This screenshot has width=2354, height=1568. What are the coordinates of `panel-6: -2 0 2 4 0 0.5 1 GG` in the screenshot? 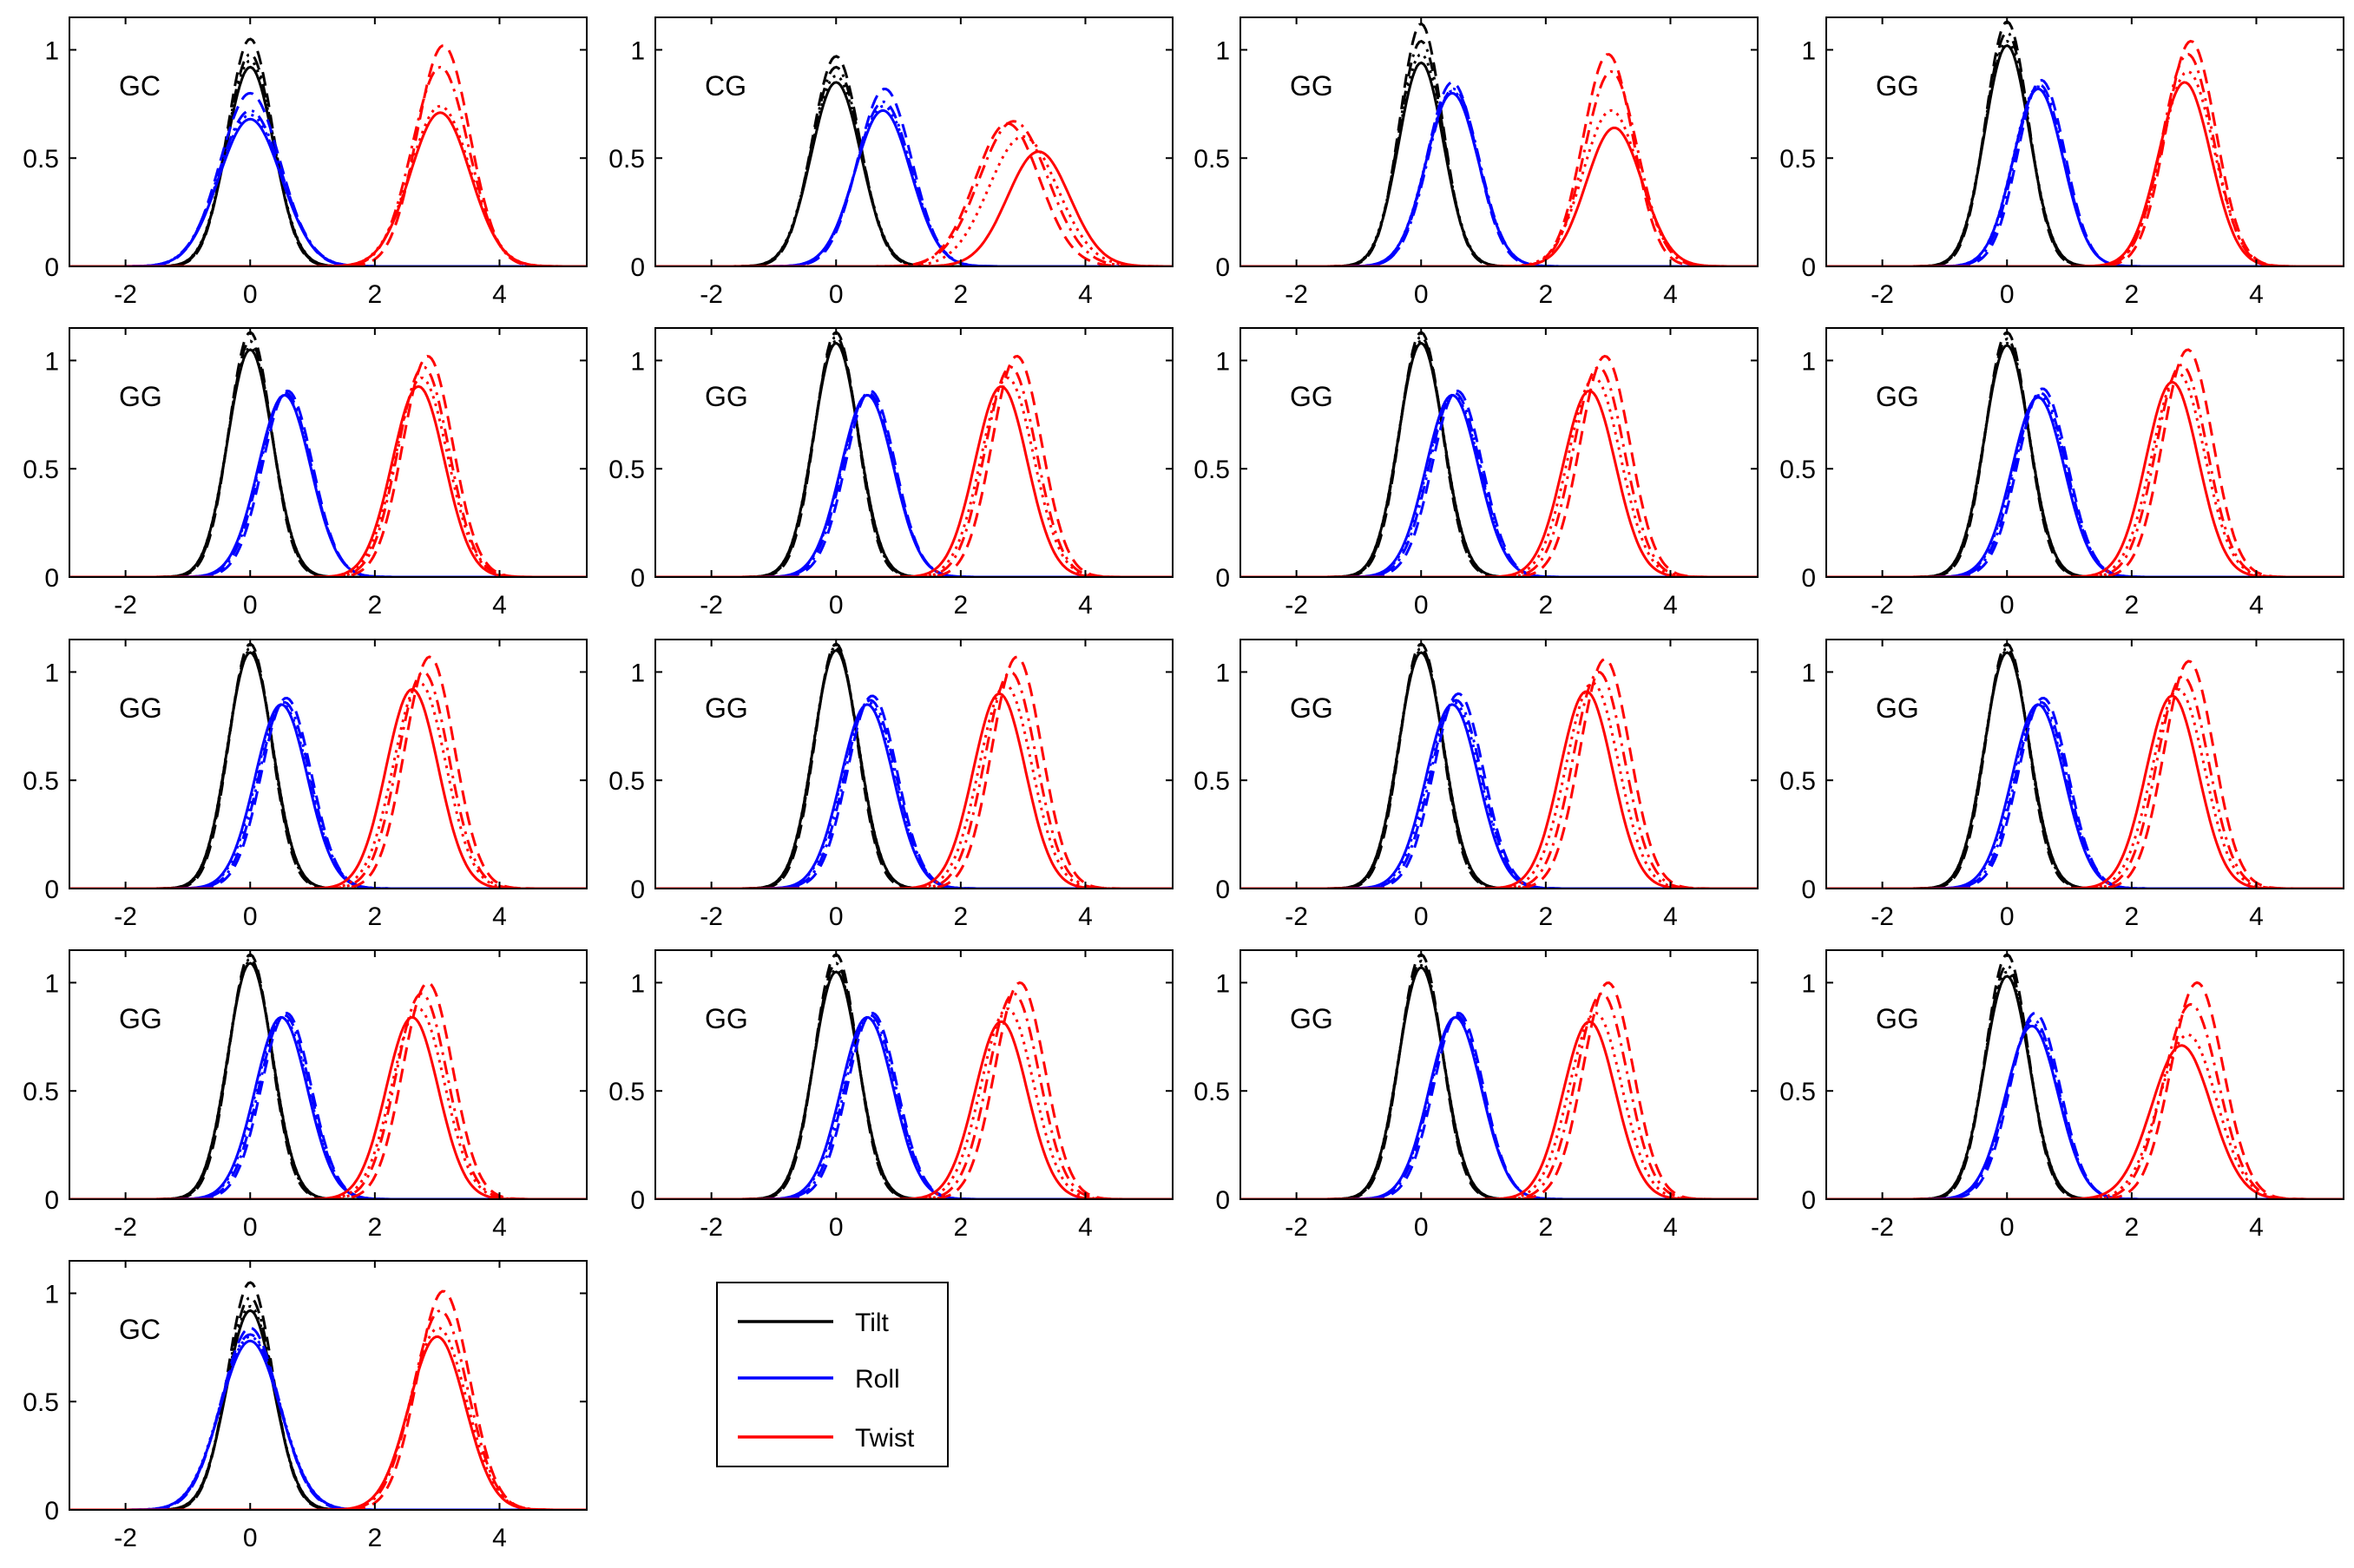 It's located at (891, 473).